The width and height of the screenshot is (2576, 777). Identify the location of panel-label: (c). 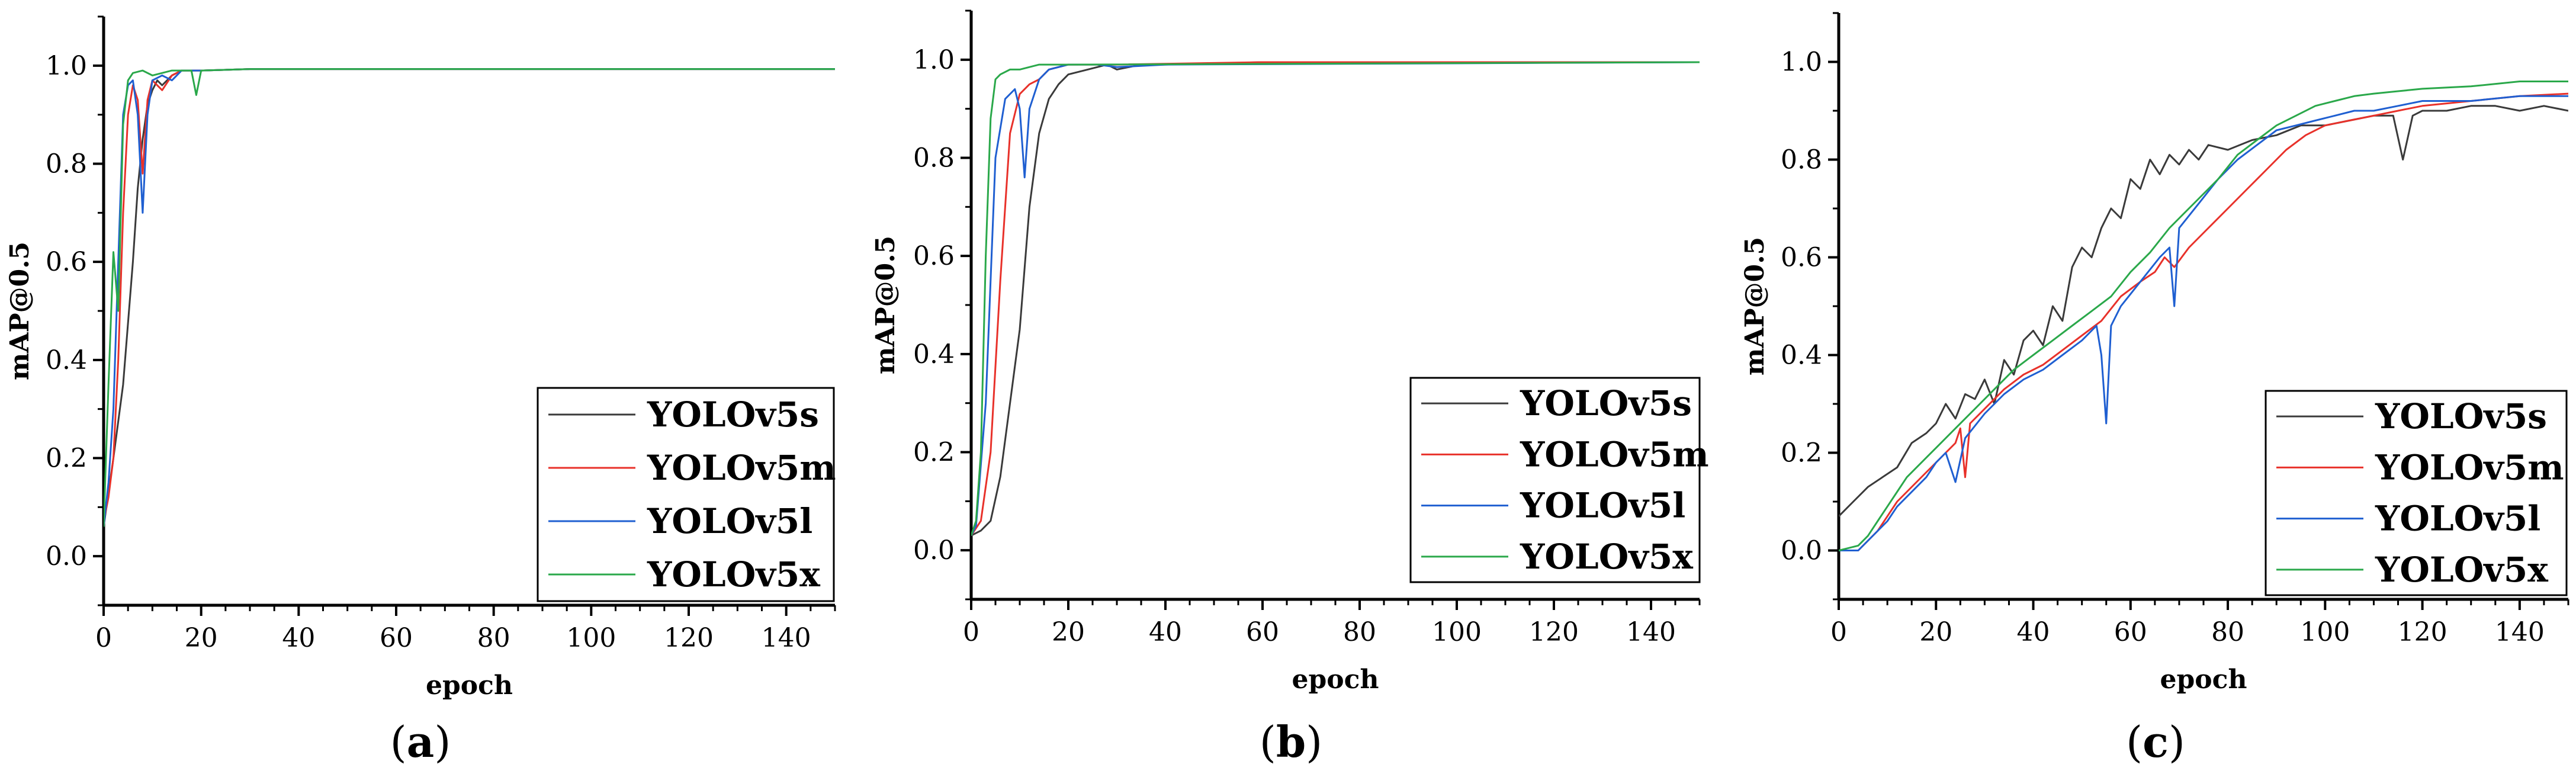
(2155, 742).